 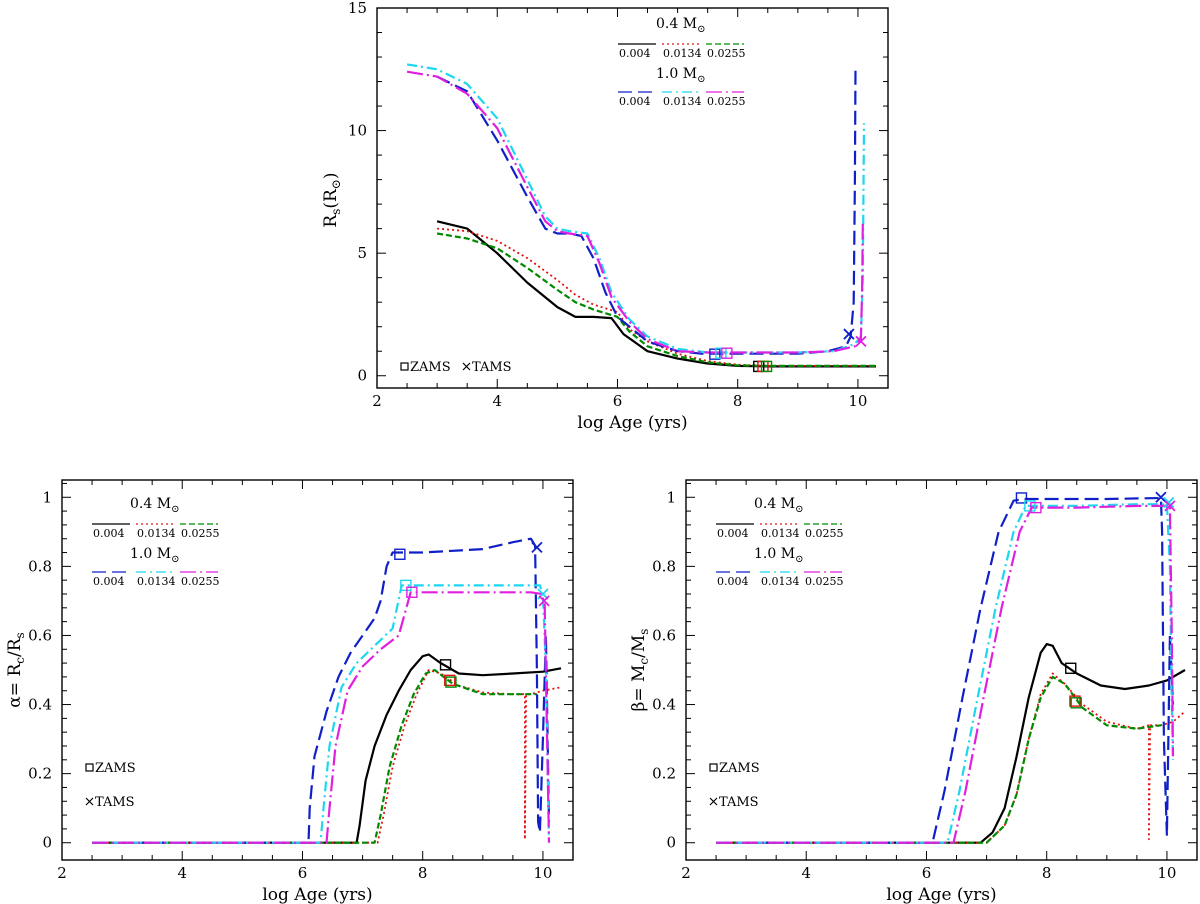 What do you see at coordinates (644, 661) in the screenshot?
I see `label-part: c` at bounding box center [644, 661].